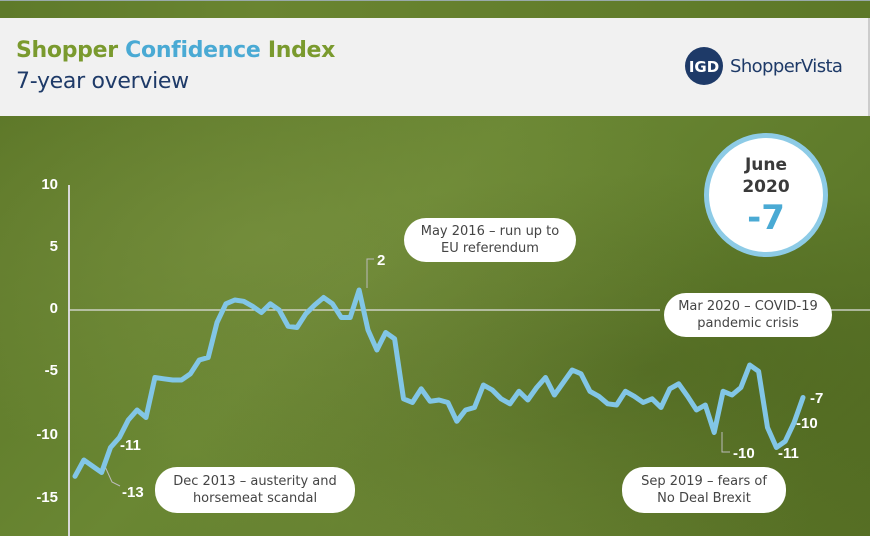 This screenshot has width=870, height=536. What do you see at coordinates (817, 398) in the screenshot?
I see `data-label: -7` at bounding box center [817, 398].